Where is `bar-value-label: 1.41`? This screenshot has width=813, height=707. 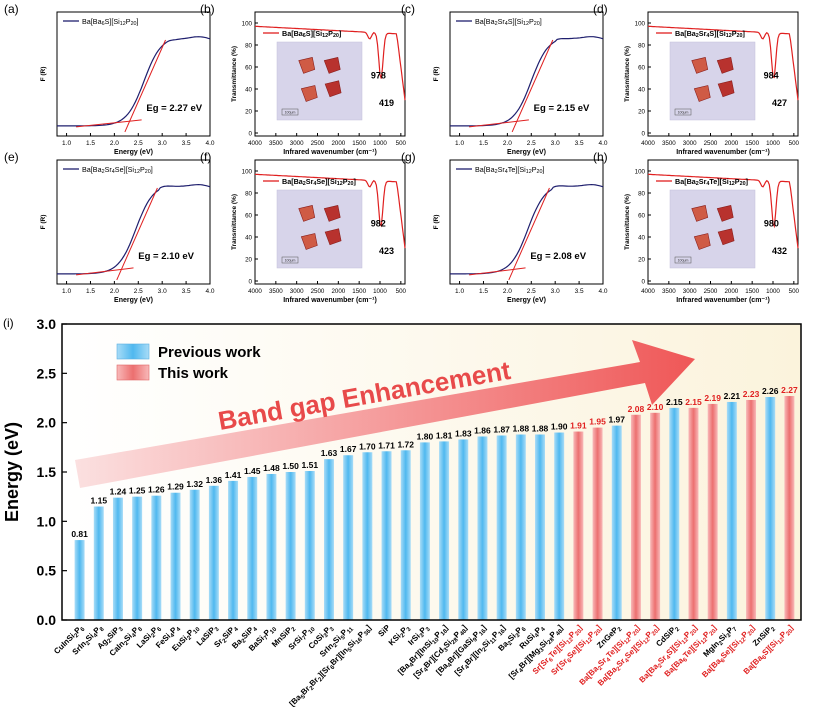 bar-value-label: 1.41 is located at coordinates (233, 475).